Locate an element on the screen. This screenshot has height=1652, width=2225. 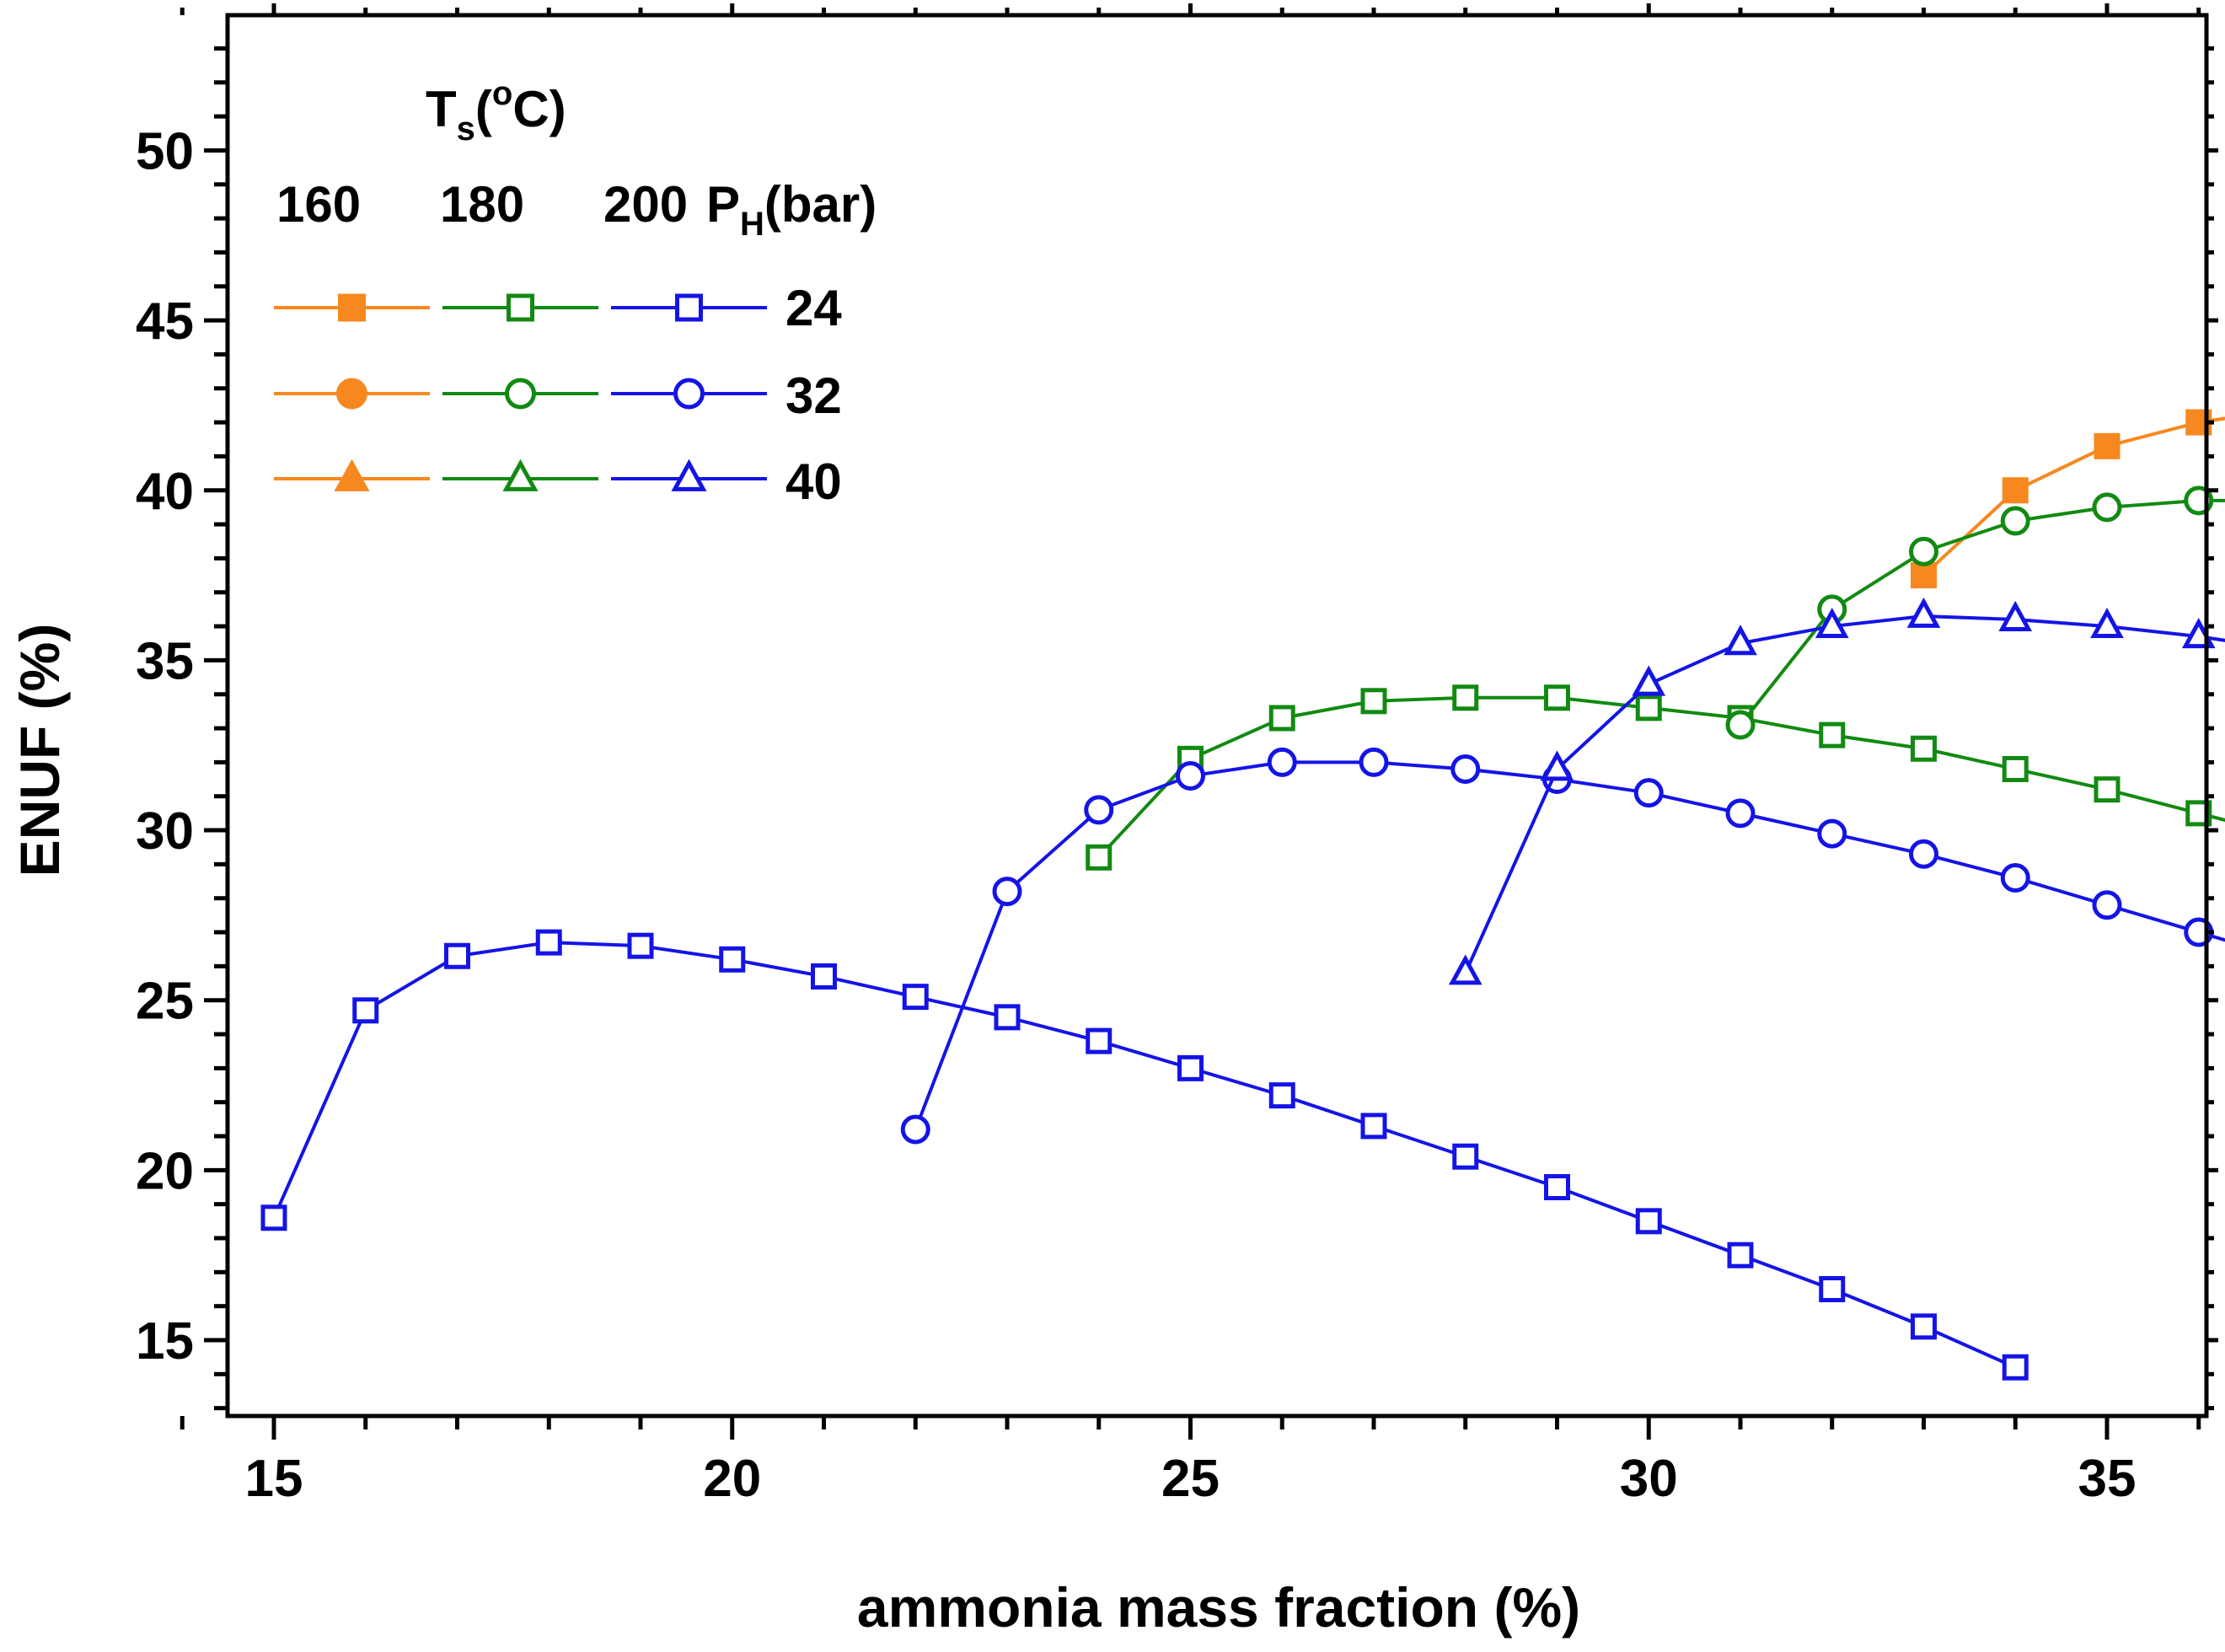
legend-title-sub: s is located at coordinates (466, 129).